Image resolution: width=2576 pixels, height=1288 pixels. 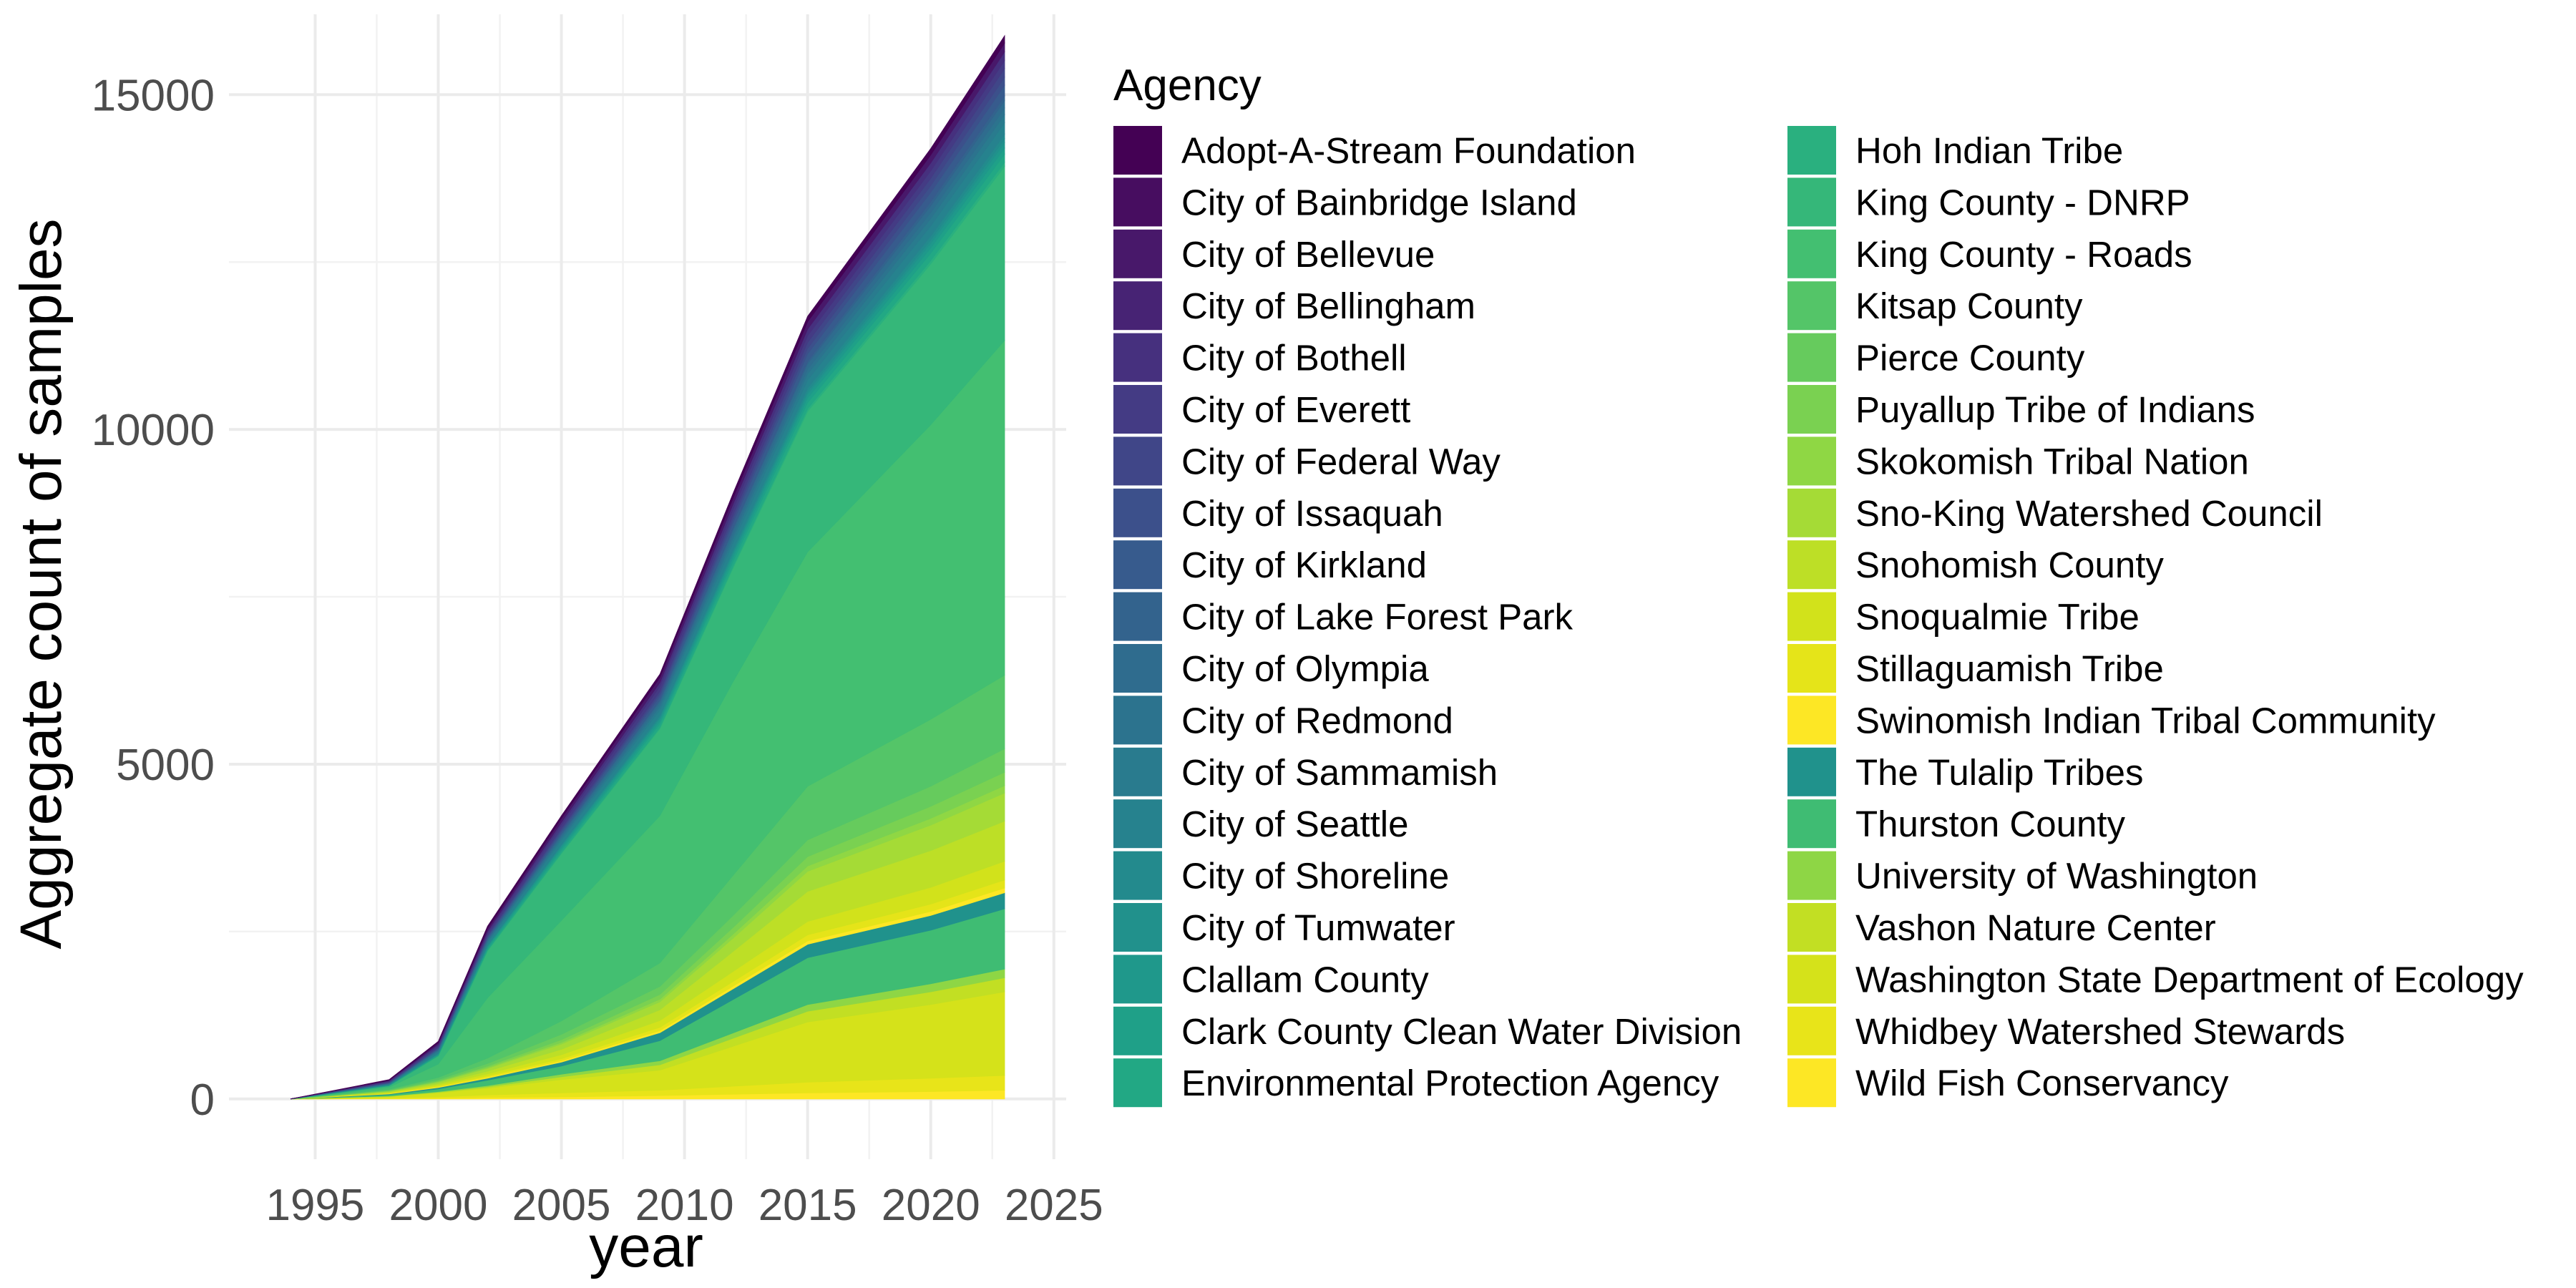 What do you see at coordinates (2056, 876) in the screenshot?
I see `legend-label: University of Washington` at bounding box center [2056, 876].